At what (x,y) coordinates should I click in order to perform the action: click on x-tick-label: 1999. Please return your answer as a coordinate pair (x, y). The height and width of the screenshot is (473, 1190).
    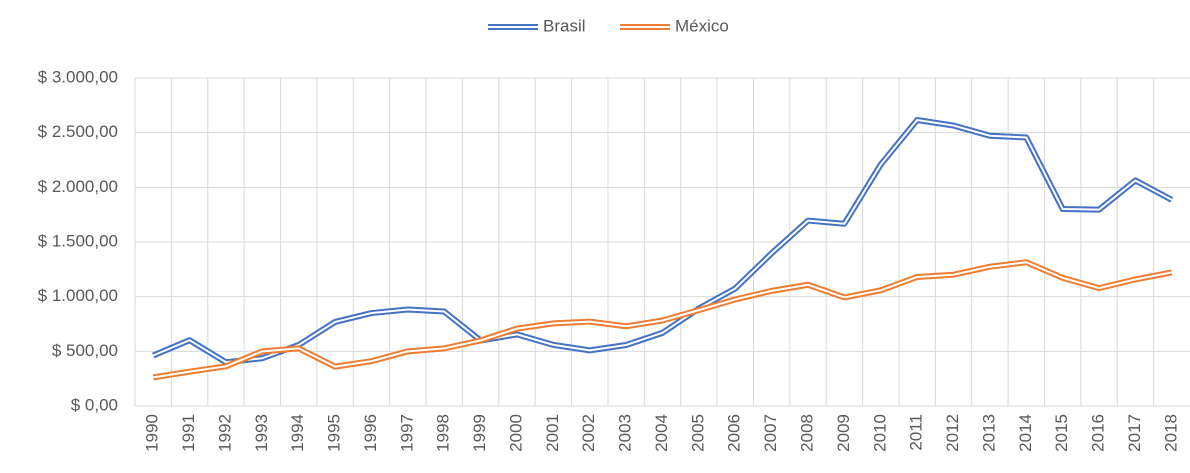
    Looking at the image, I should click on (479, 433).